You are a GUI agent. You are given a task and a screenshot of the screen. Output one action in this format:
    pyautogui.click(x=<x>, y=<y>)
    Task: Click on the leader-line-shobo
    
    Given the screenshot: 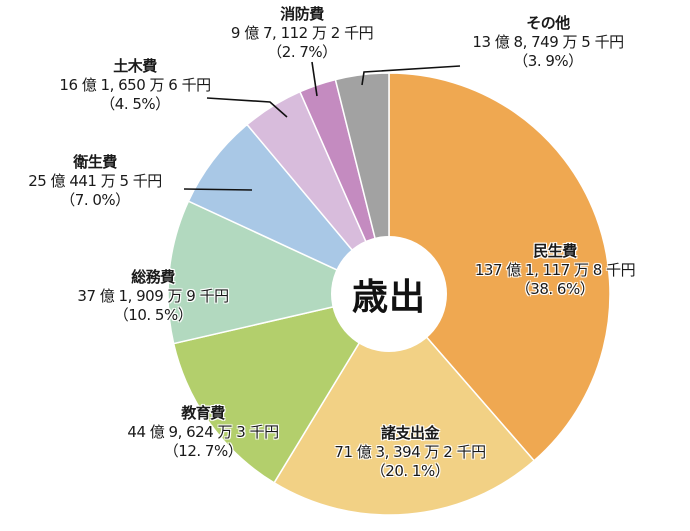 What is the action you would take?
    pyautogui.click(x=314, y=79)
    